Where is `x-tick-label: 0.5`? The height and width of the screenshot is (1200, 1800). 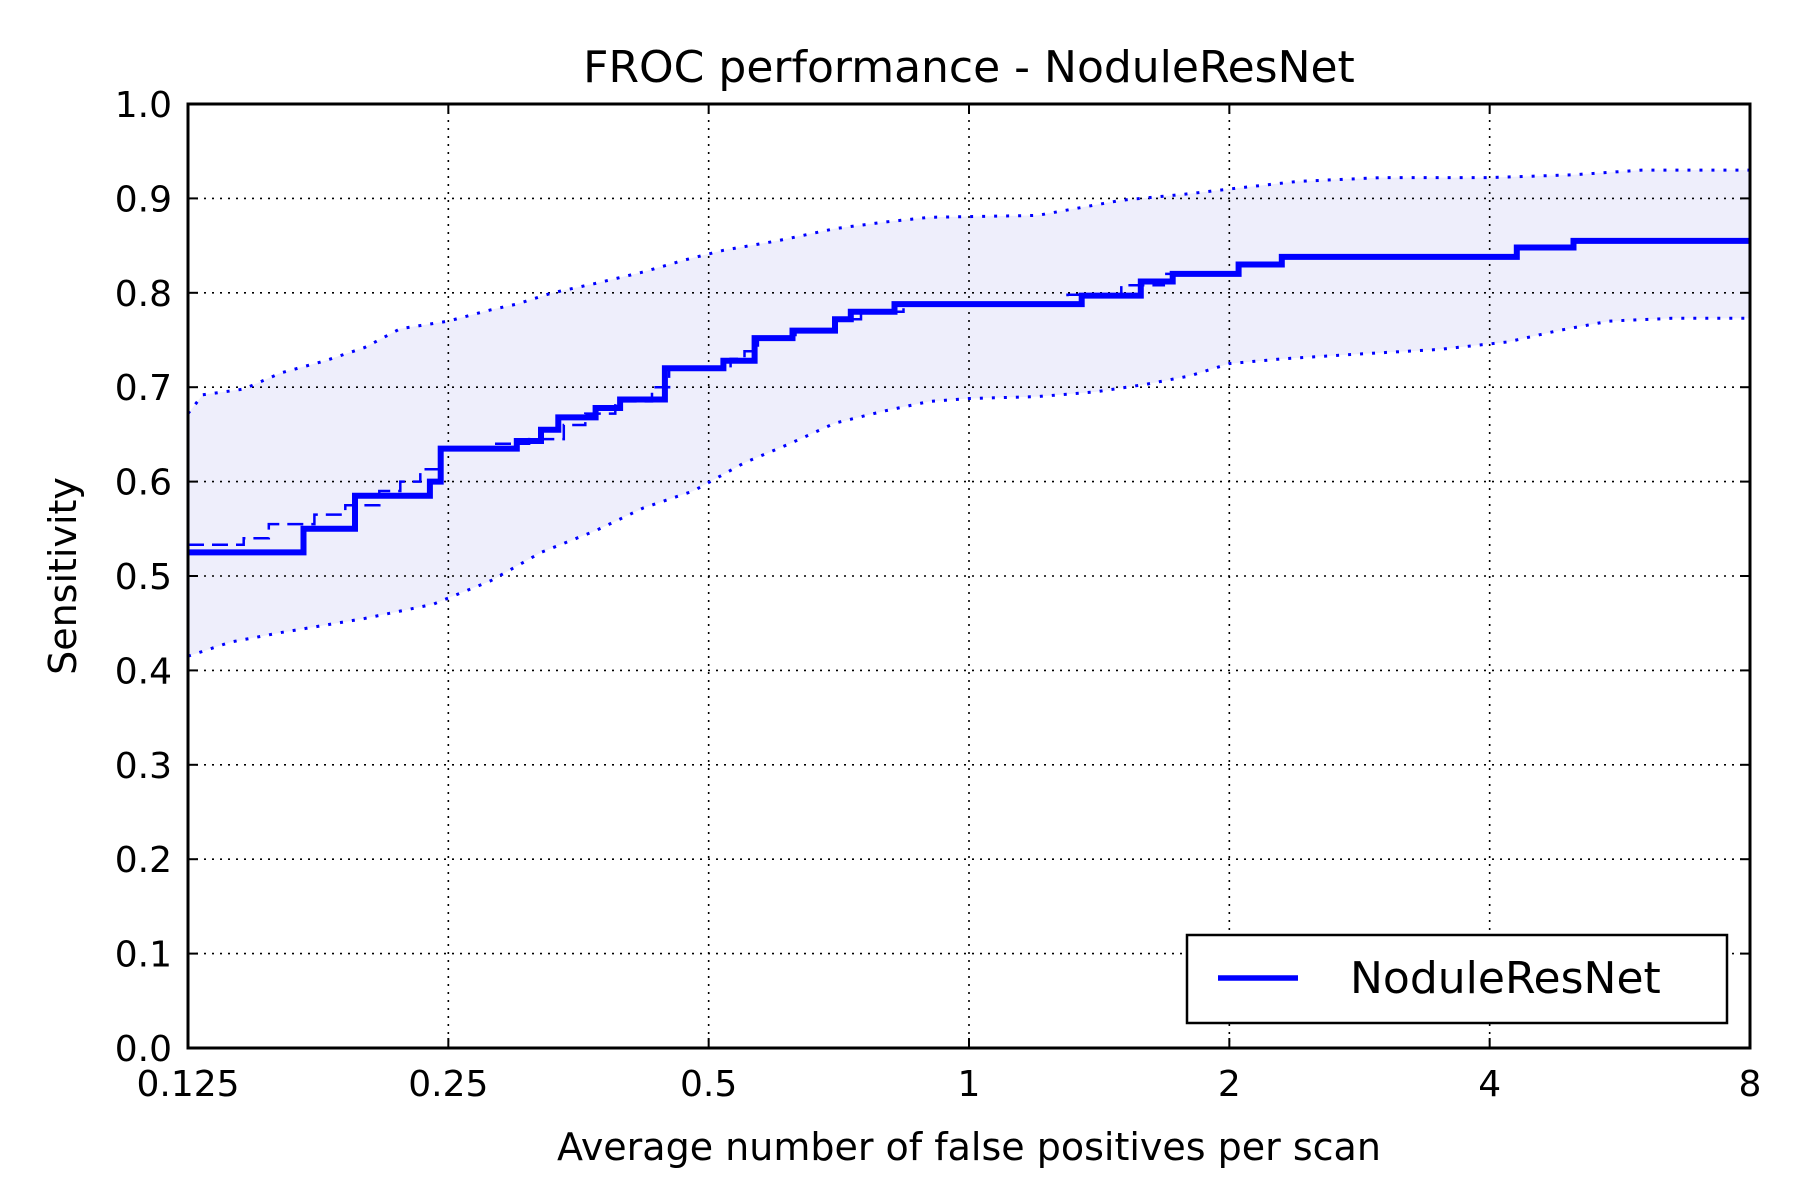 x-tick-label: 0.5 is located at coordinates (708, 1084).